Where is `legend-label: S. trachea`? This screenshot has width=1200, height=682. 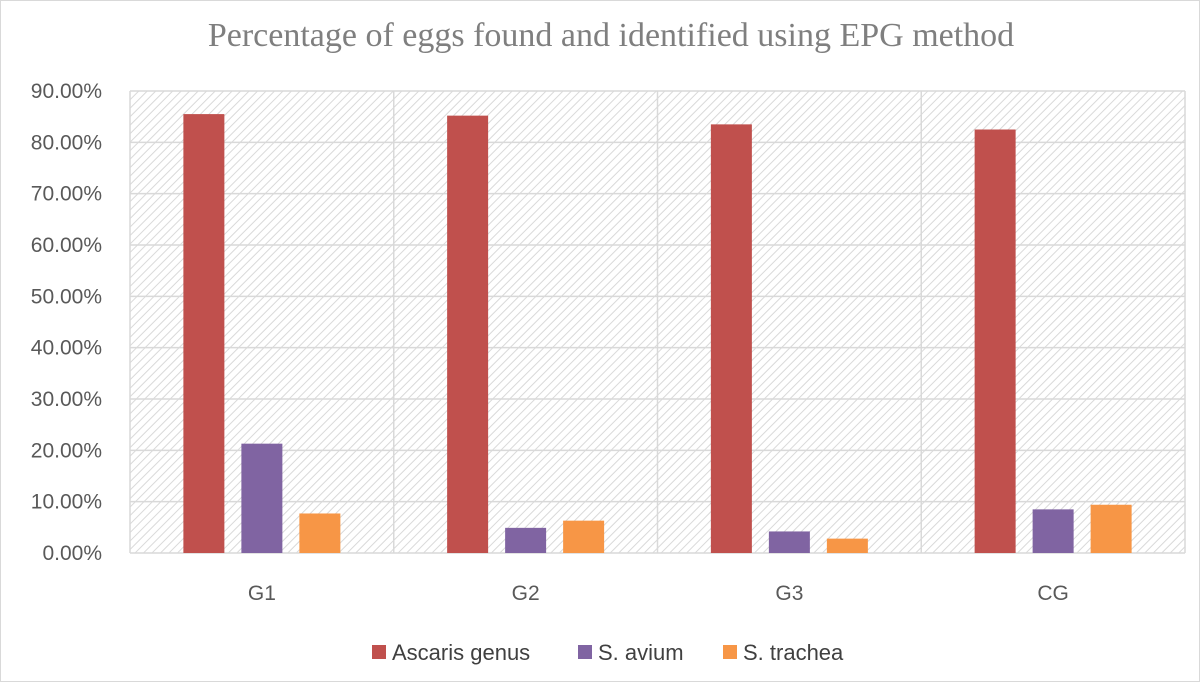 legend-label: S. trachea is located at coordinates (793, 652).